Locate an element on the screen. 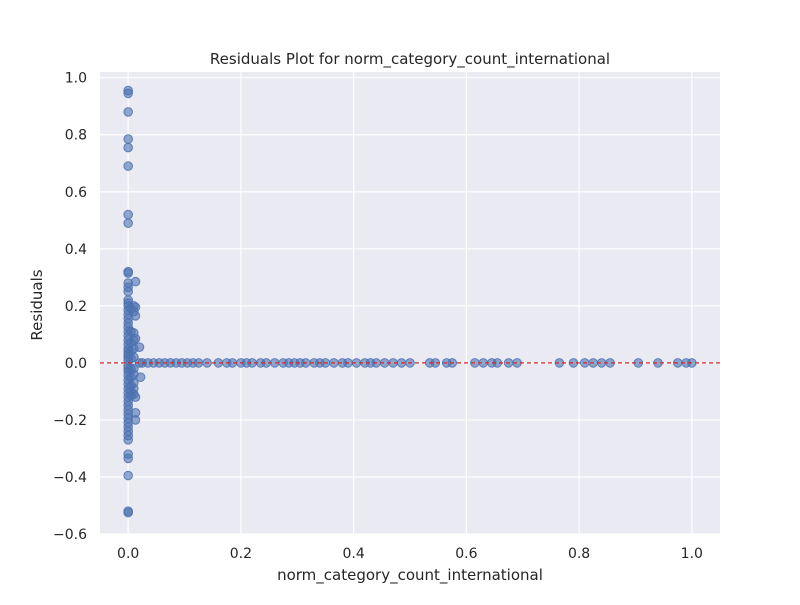 The width and height of the screenshot is (800, 605). y-axis-label: Residuals is located at coordinates (37, 304).